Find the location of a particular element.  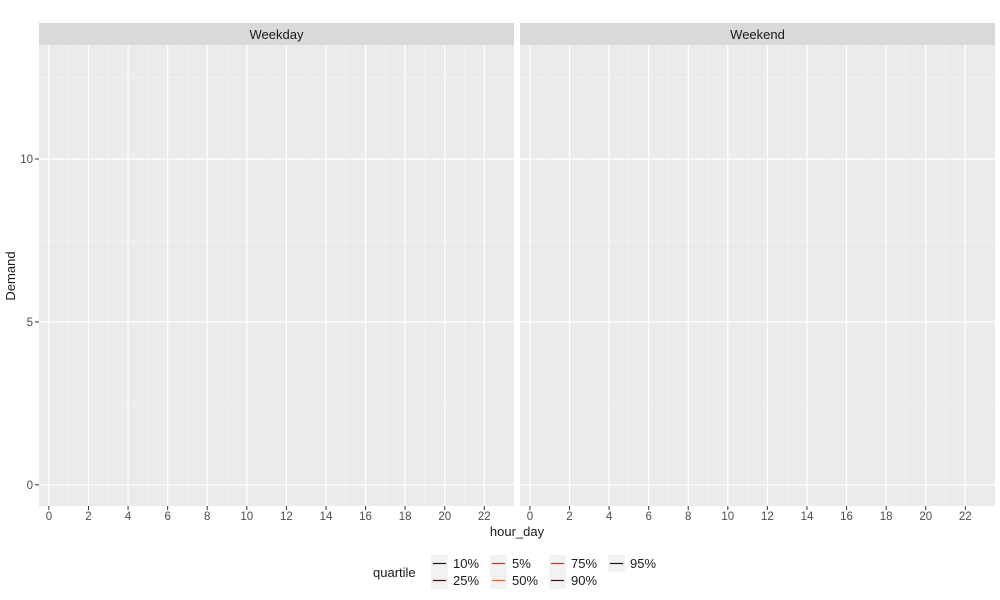

facet-label-weekday: Weekday is located at coordinates (277, 34).